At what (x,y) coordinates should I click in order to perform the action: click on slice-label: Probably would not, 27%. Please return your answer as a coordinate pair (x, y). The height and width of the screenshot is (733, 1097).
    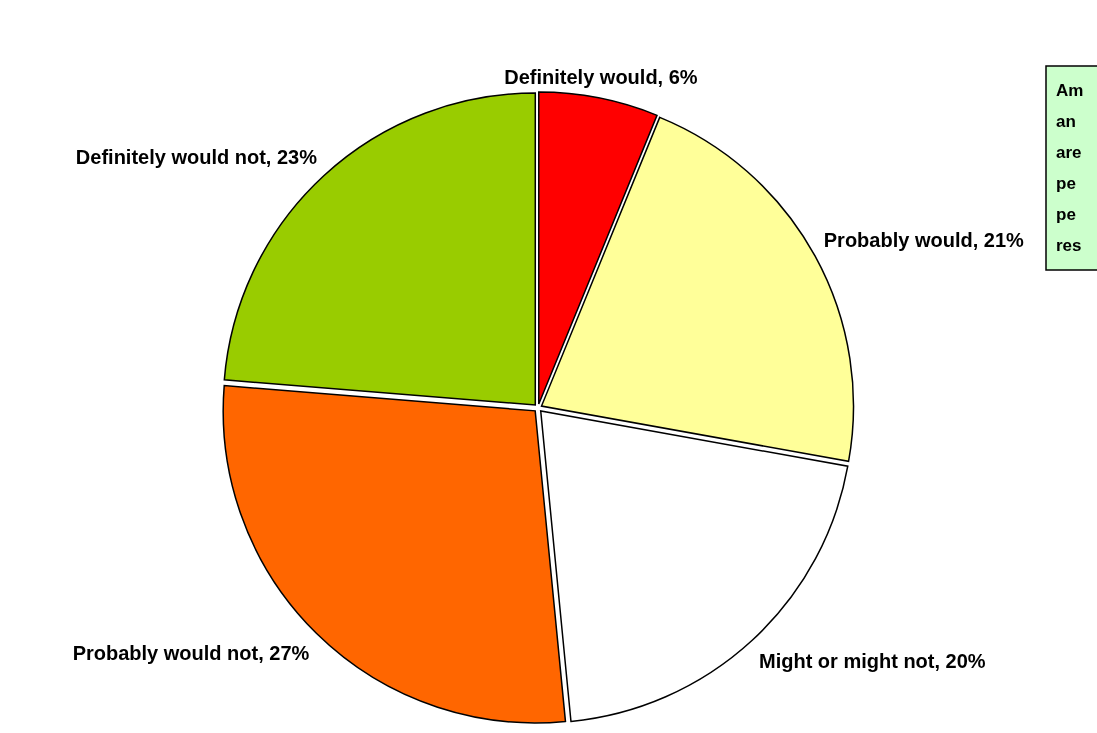
    Looking at the image, I should click on (191, 653).